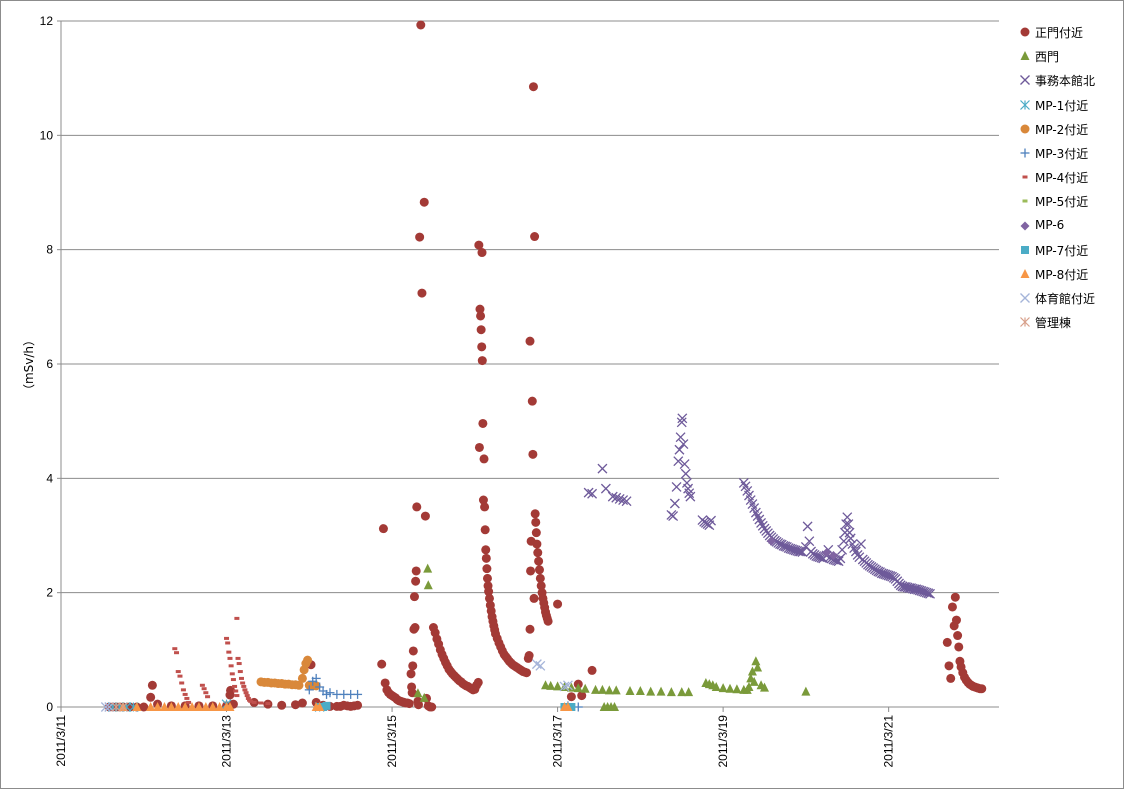 The height and width of the screenshot is (789, 1124). What do you see at coordinates (392, 741) in the screenshot?
I see `x-tick-label: 2011/3/15` at bounding box center [392, 741].